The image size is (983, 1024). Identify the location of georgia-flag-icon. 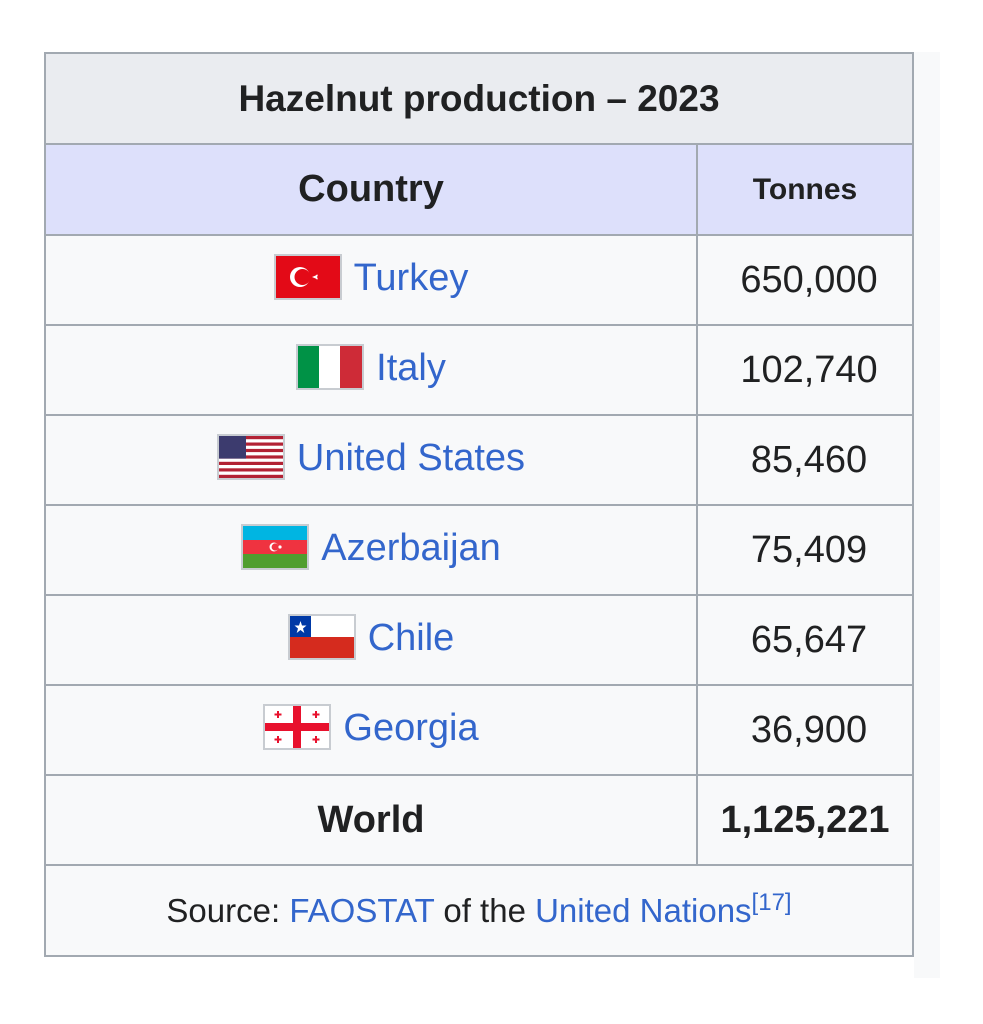
(297, 727).